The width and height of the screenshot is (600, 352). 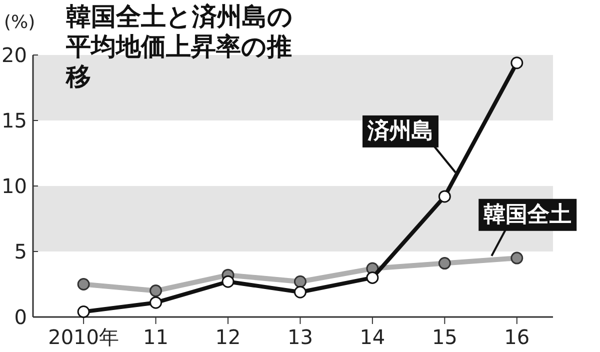 I want to click on series-label: 韓国全土, so click(x=528, y=215).